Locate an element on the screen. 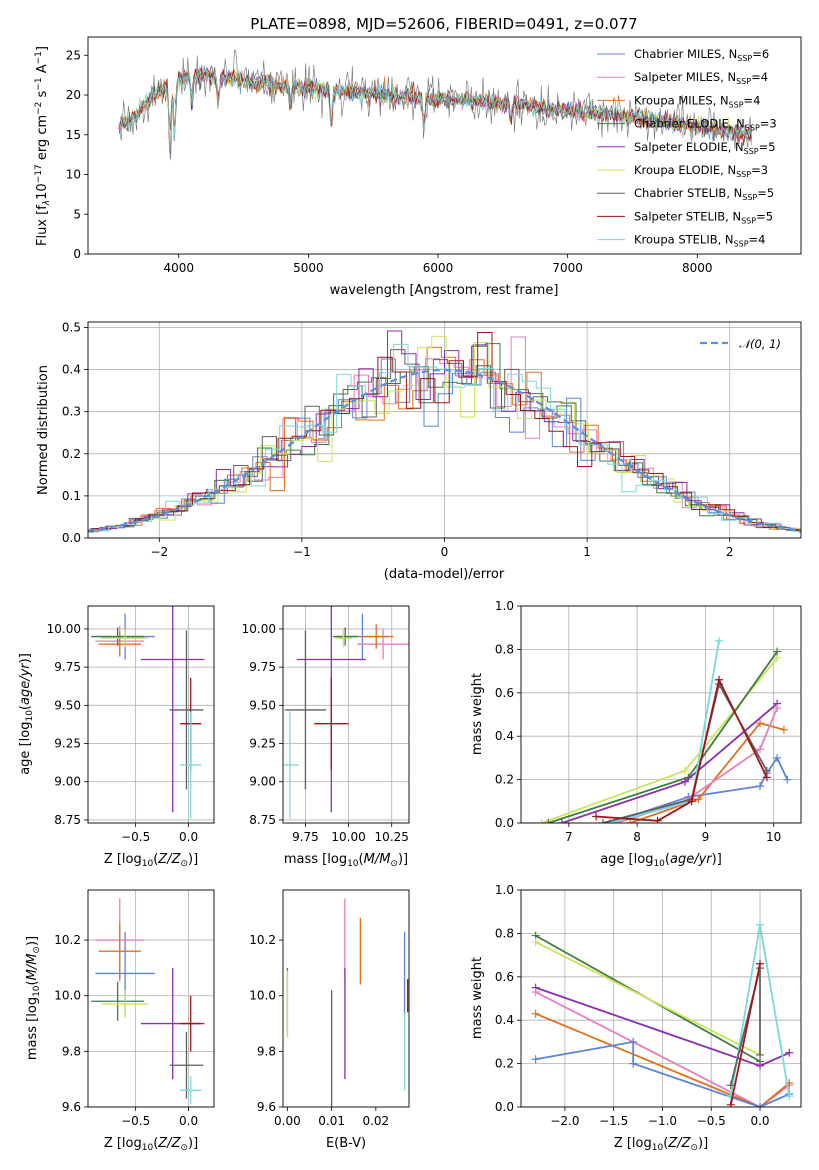  x-tick-label: 10 is located at coordinates (773, 837).